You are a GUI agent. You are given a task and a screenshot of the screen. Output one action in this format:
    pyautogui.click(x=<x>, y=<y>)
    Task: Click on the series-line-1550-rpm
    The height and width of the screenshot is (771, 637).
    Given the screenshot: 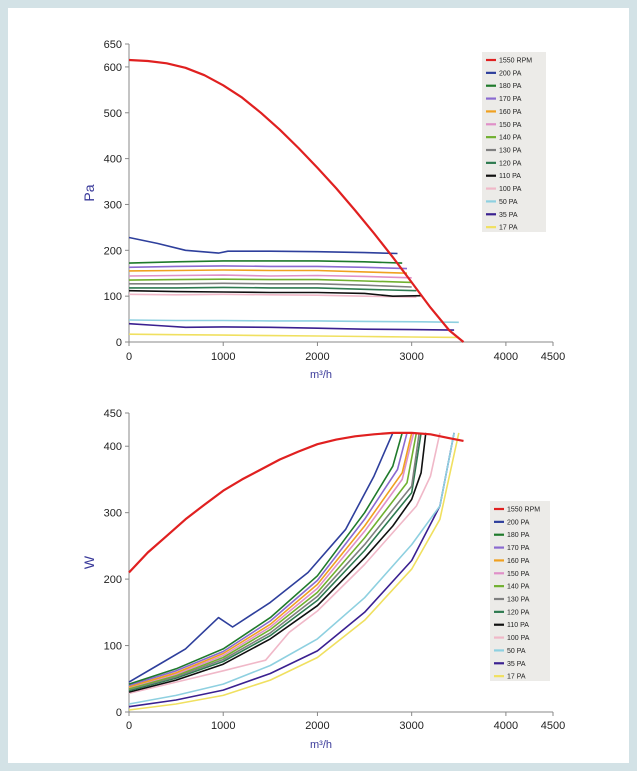 What is the action you would take?
    pyautogui.click(x=296, y=502)
    